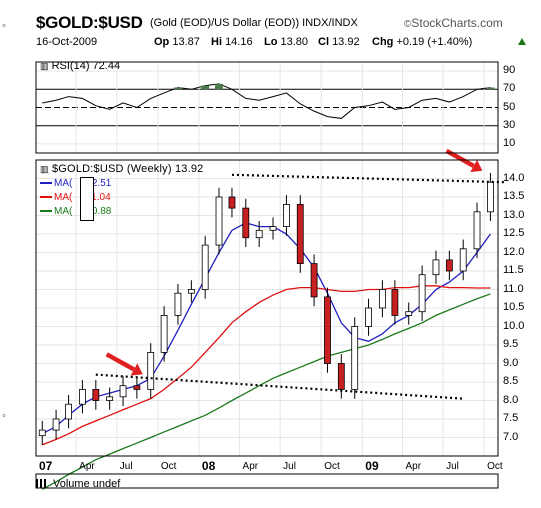  Describe the element at coordinates (177, 42) in the screenshot. I see `open-quote: Op 13.87` at that location.